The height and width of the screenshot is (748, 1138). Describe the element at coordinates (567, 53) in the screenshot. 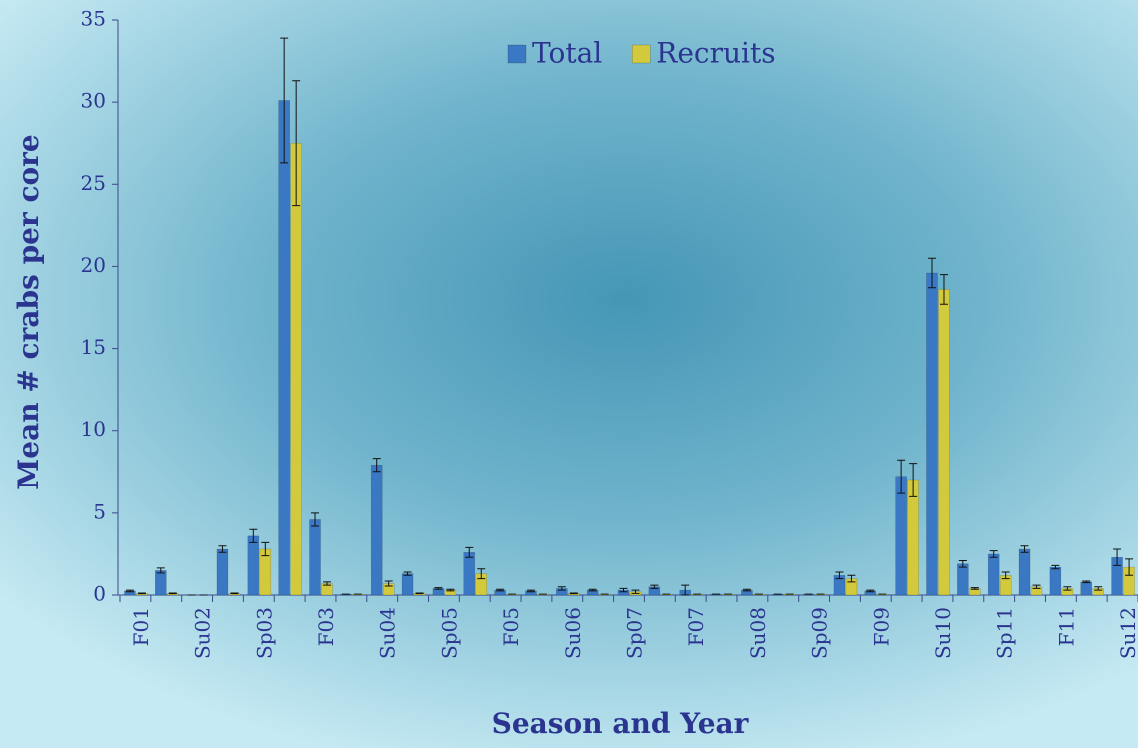

I see `legend-label: Total` at that location.